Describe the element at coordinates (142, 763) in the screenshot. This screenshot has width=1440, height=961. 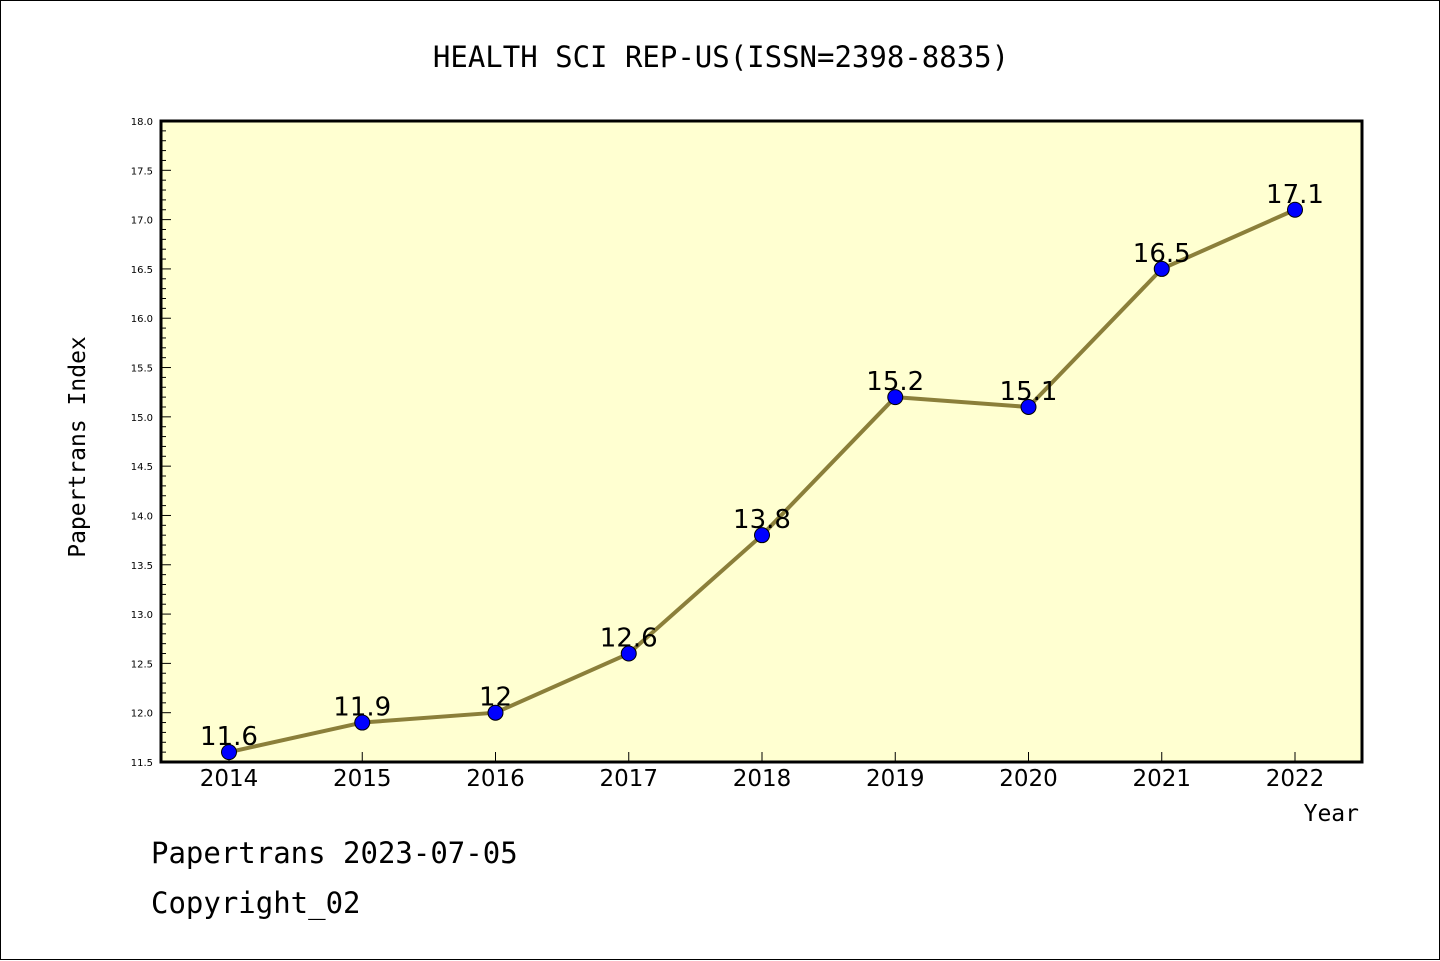
I see `y-tick-label: 11.5` at that location.